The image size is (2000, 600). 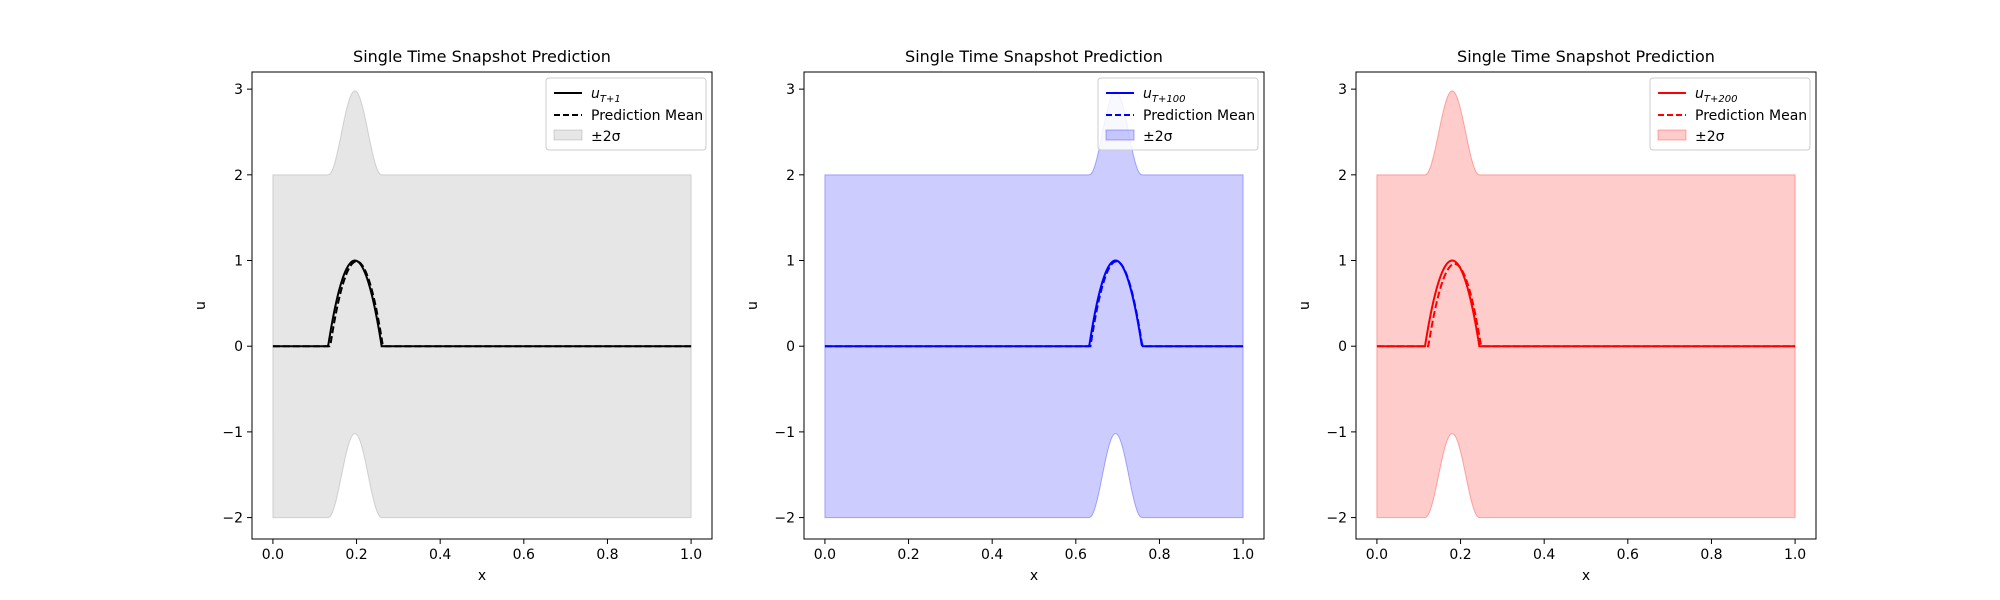 I want to click on truth-line, so click(x=1034, y=303).